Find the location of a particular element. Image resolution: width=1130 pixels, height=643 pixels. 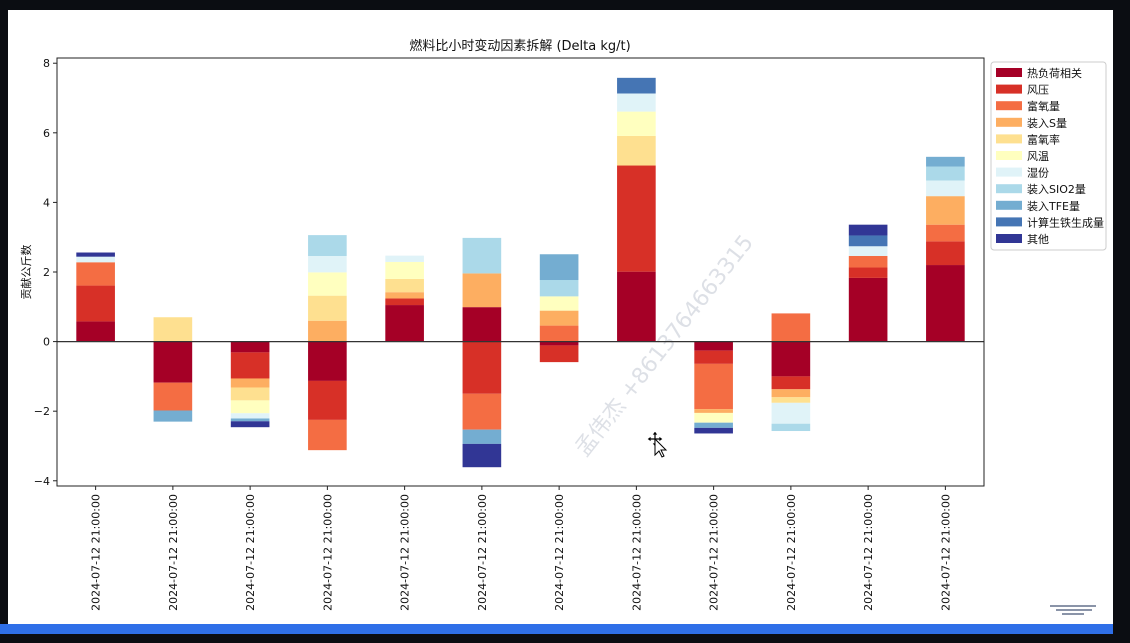

y-tick-label: 6 is located at coordinates (46, 133).